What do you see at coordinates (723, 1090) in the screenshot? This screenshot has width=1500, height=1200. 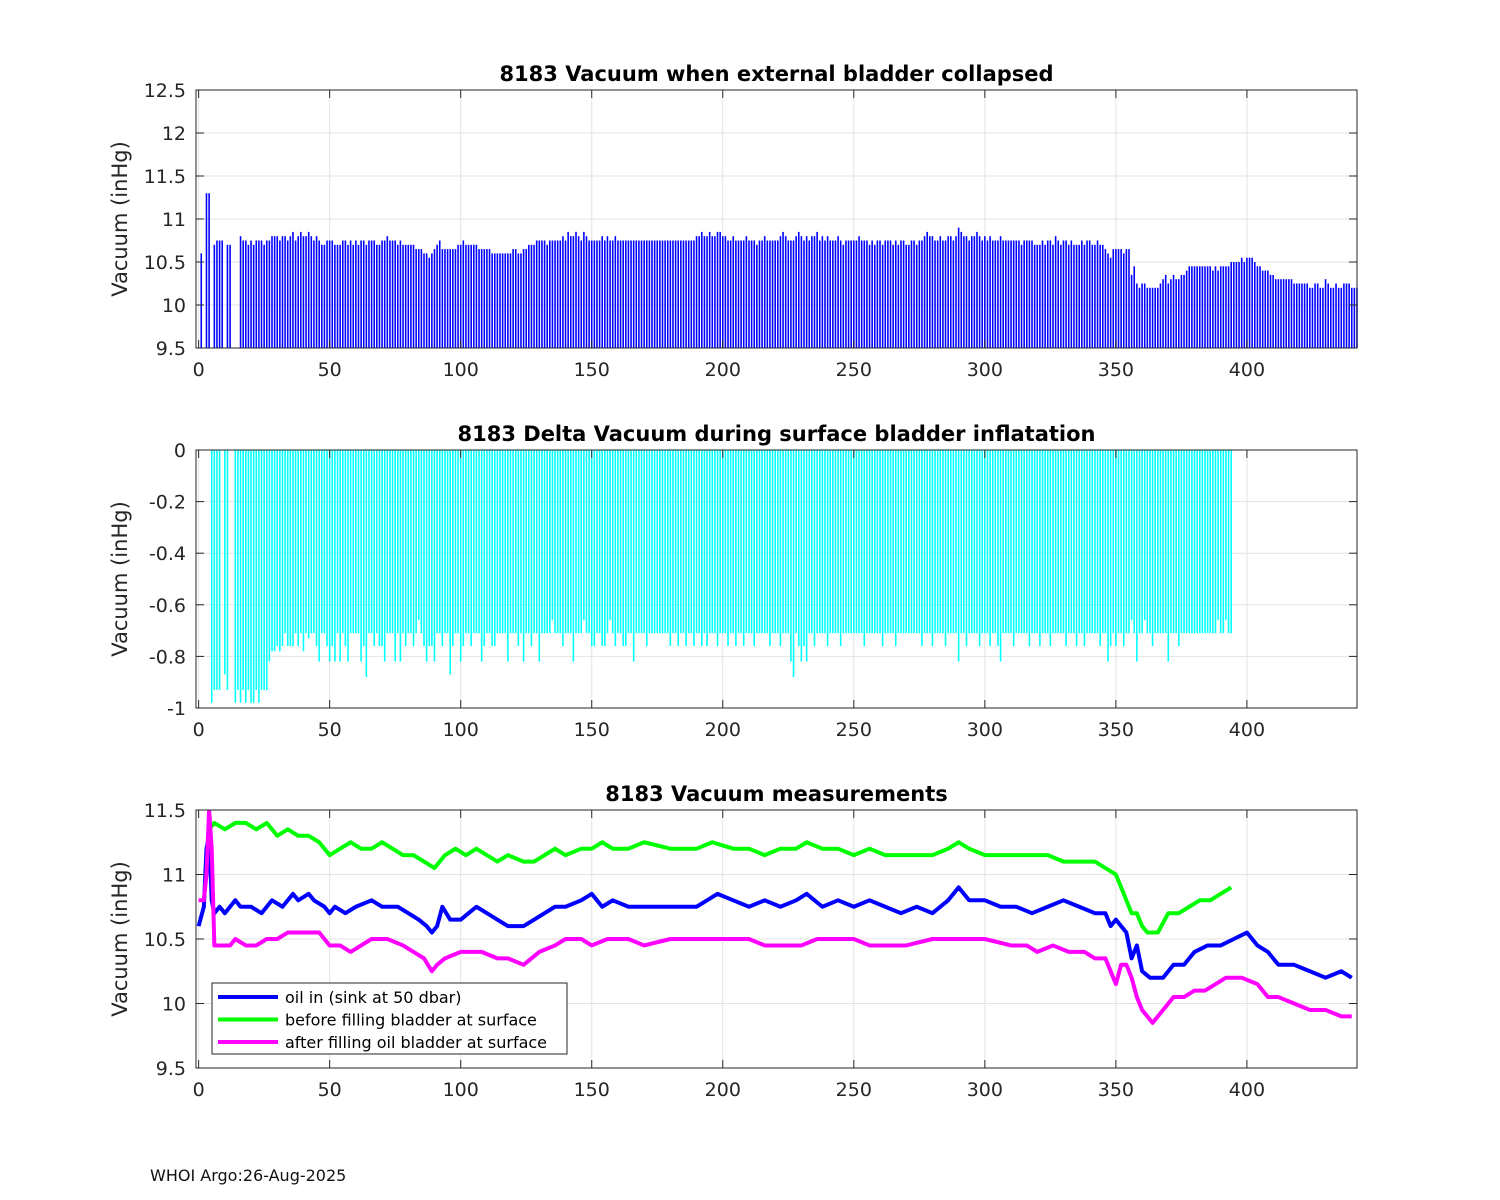 I see `x-tick-label: 200` at bounding box center [723, 1090].